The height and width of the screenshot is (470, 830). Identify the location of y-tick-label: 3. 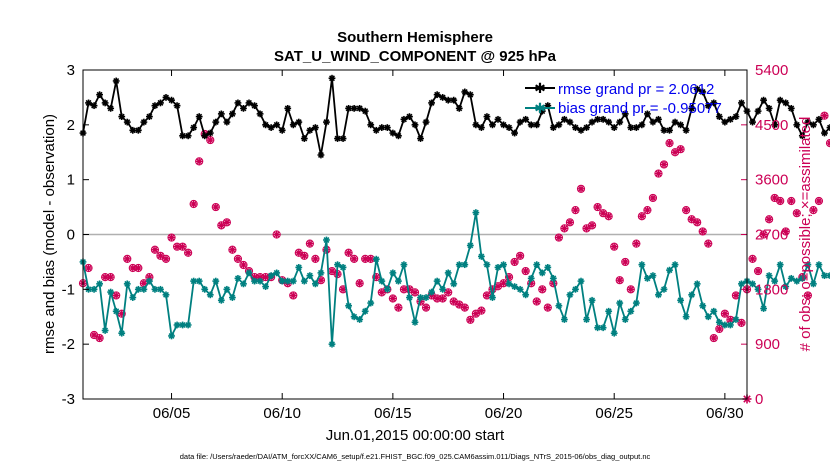
(71, 70).